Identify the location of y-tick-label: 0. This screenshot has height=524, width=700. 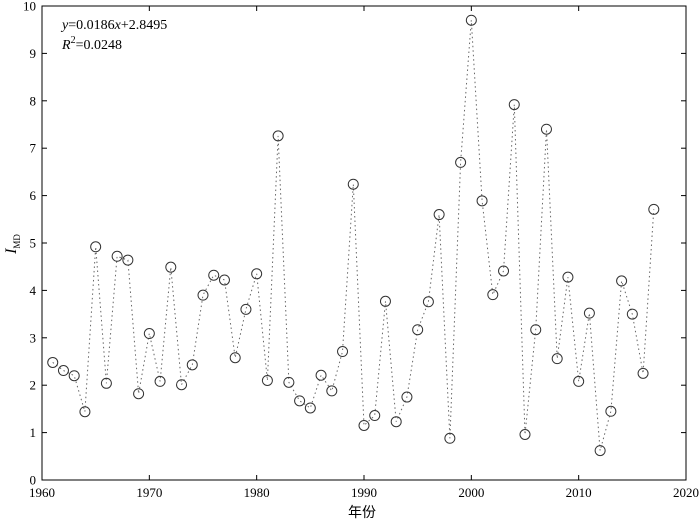
(33, 480).